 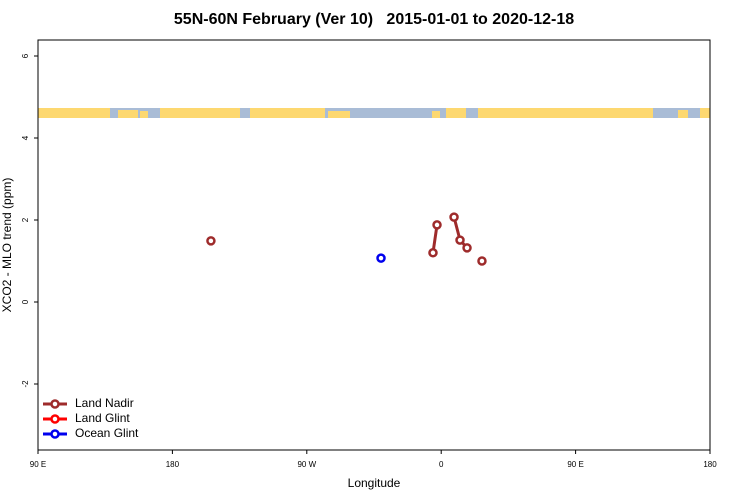 I want to click on y-tick-label: 6, so click(x=25, y=55).